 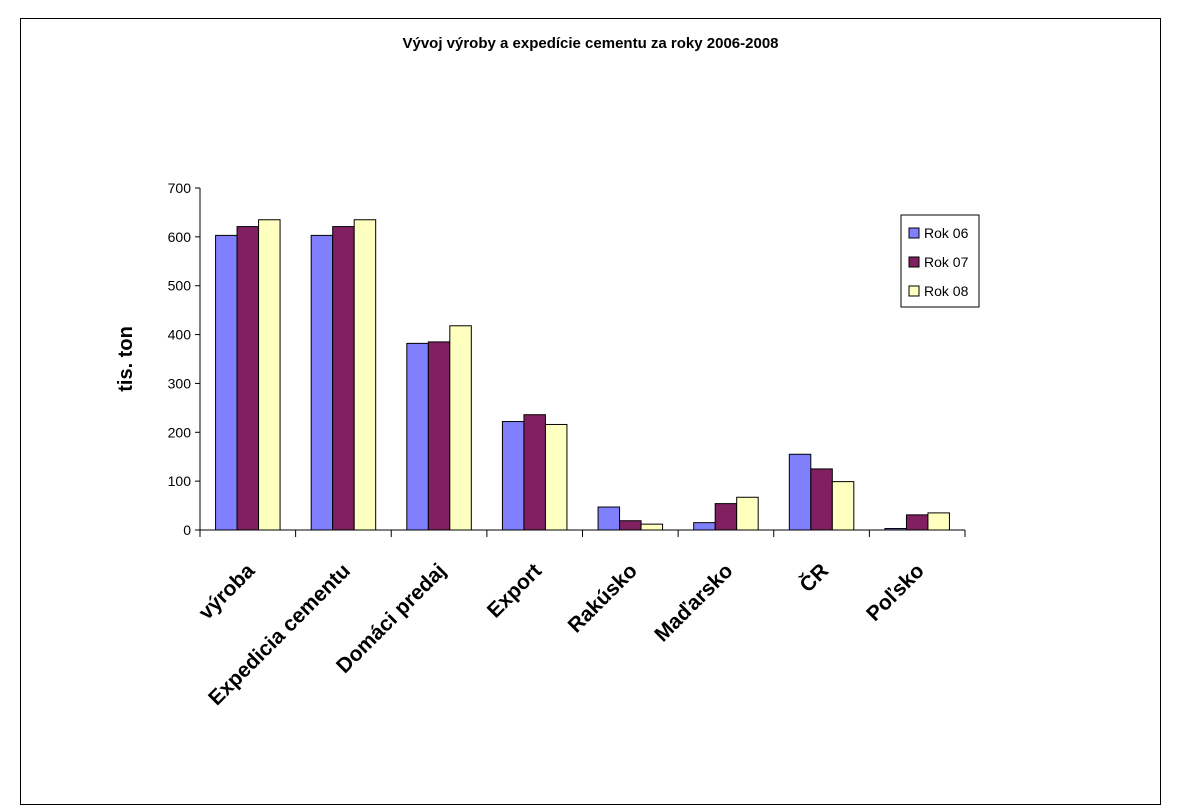 What do you see at coordinates (814, 578) in the screenshot?
I see `x-category-label: ČR` at bounding box center [814, 578].